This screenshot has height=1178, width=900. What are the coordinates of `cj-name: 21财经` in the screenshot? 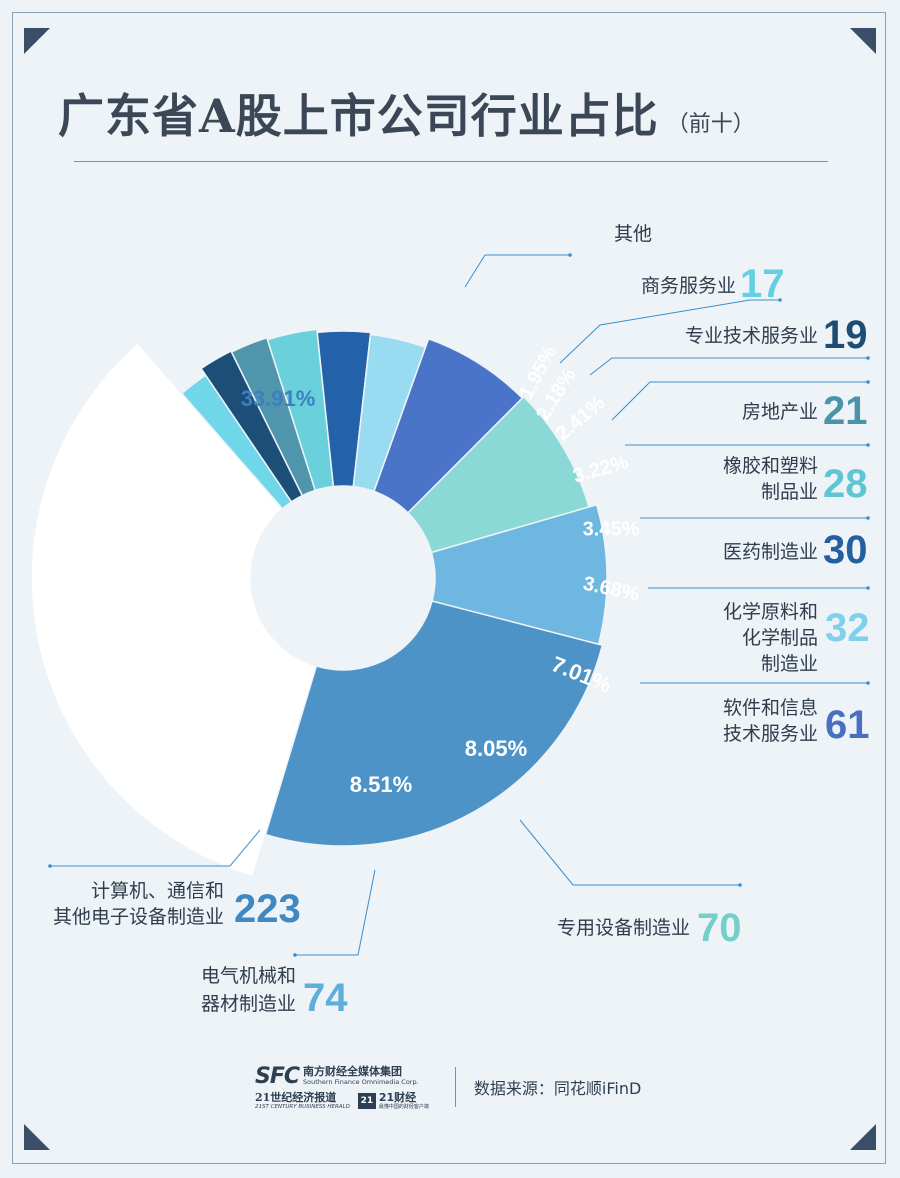 It's located at (397, 1097).